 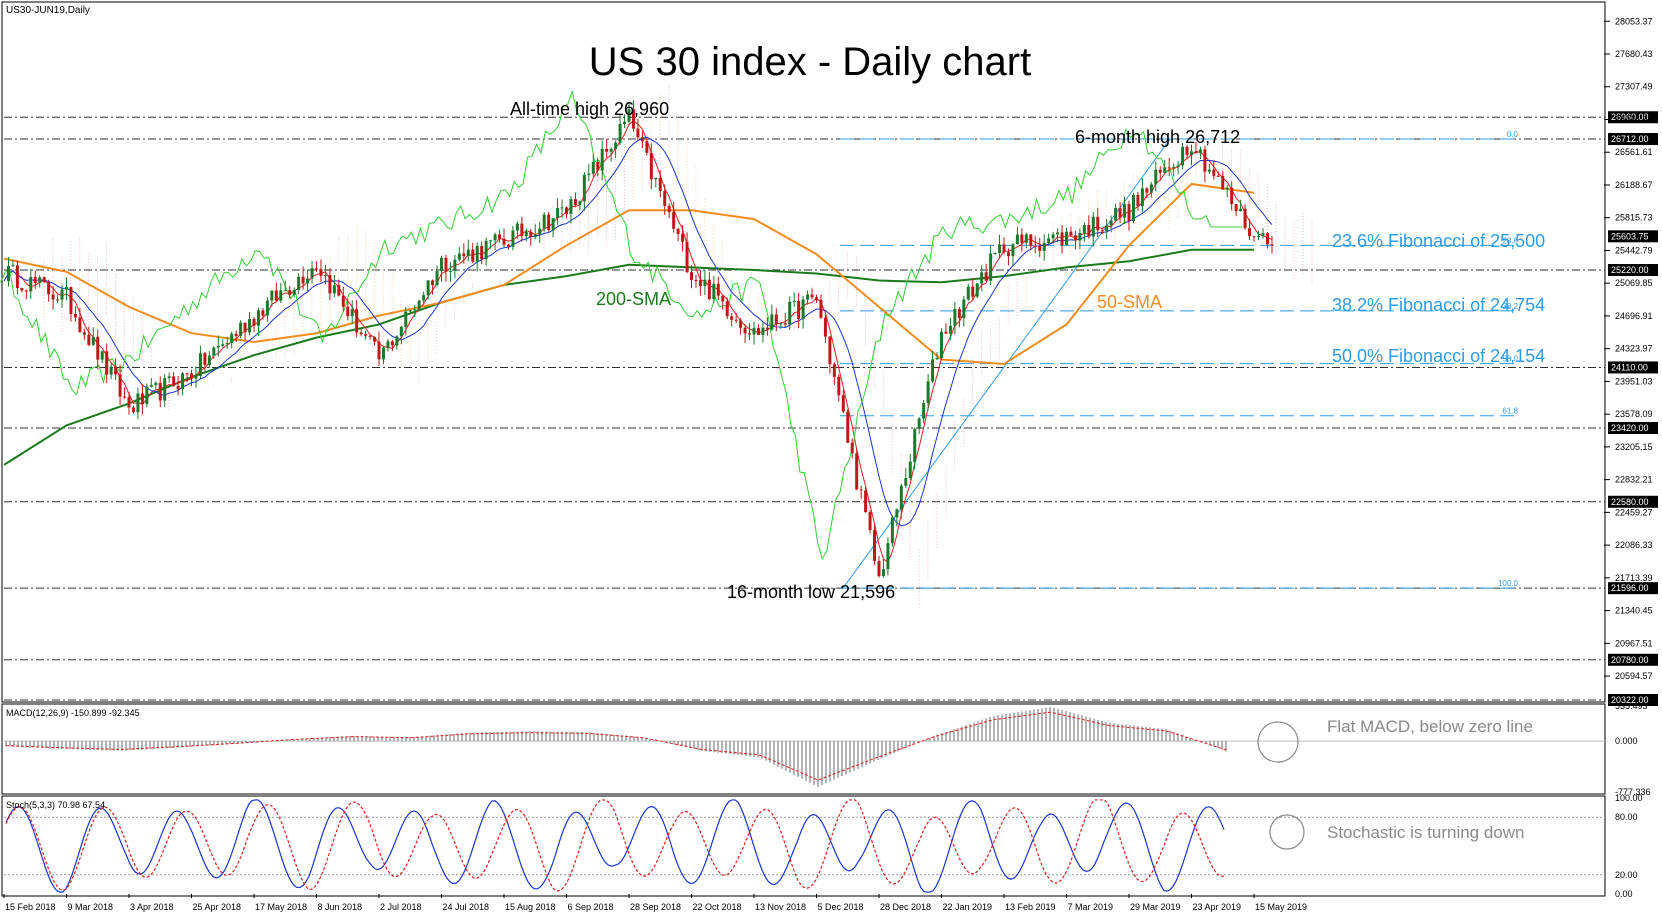 I want to click on date-tick-label-10: 28 Sep 2018, so click(x=655, y=907).